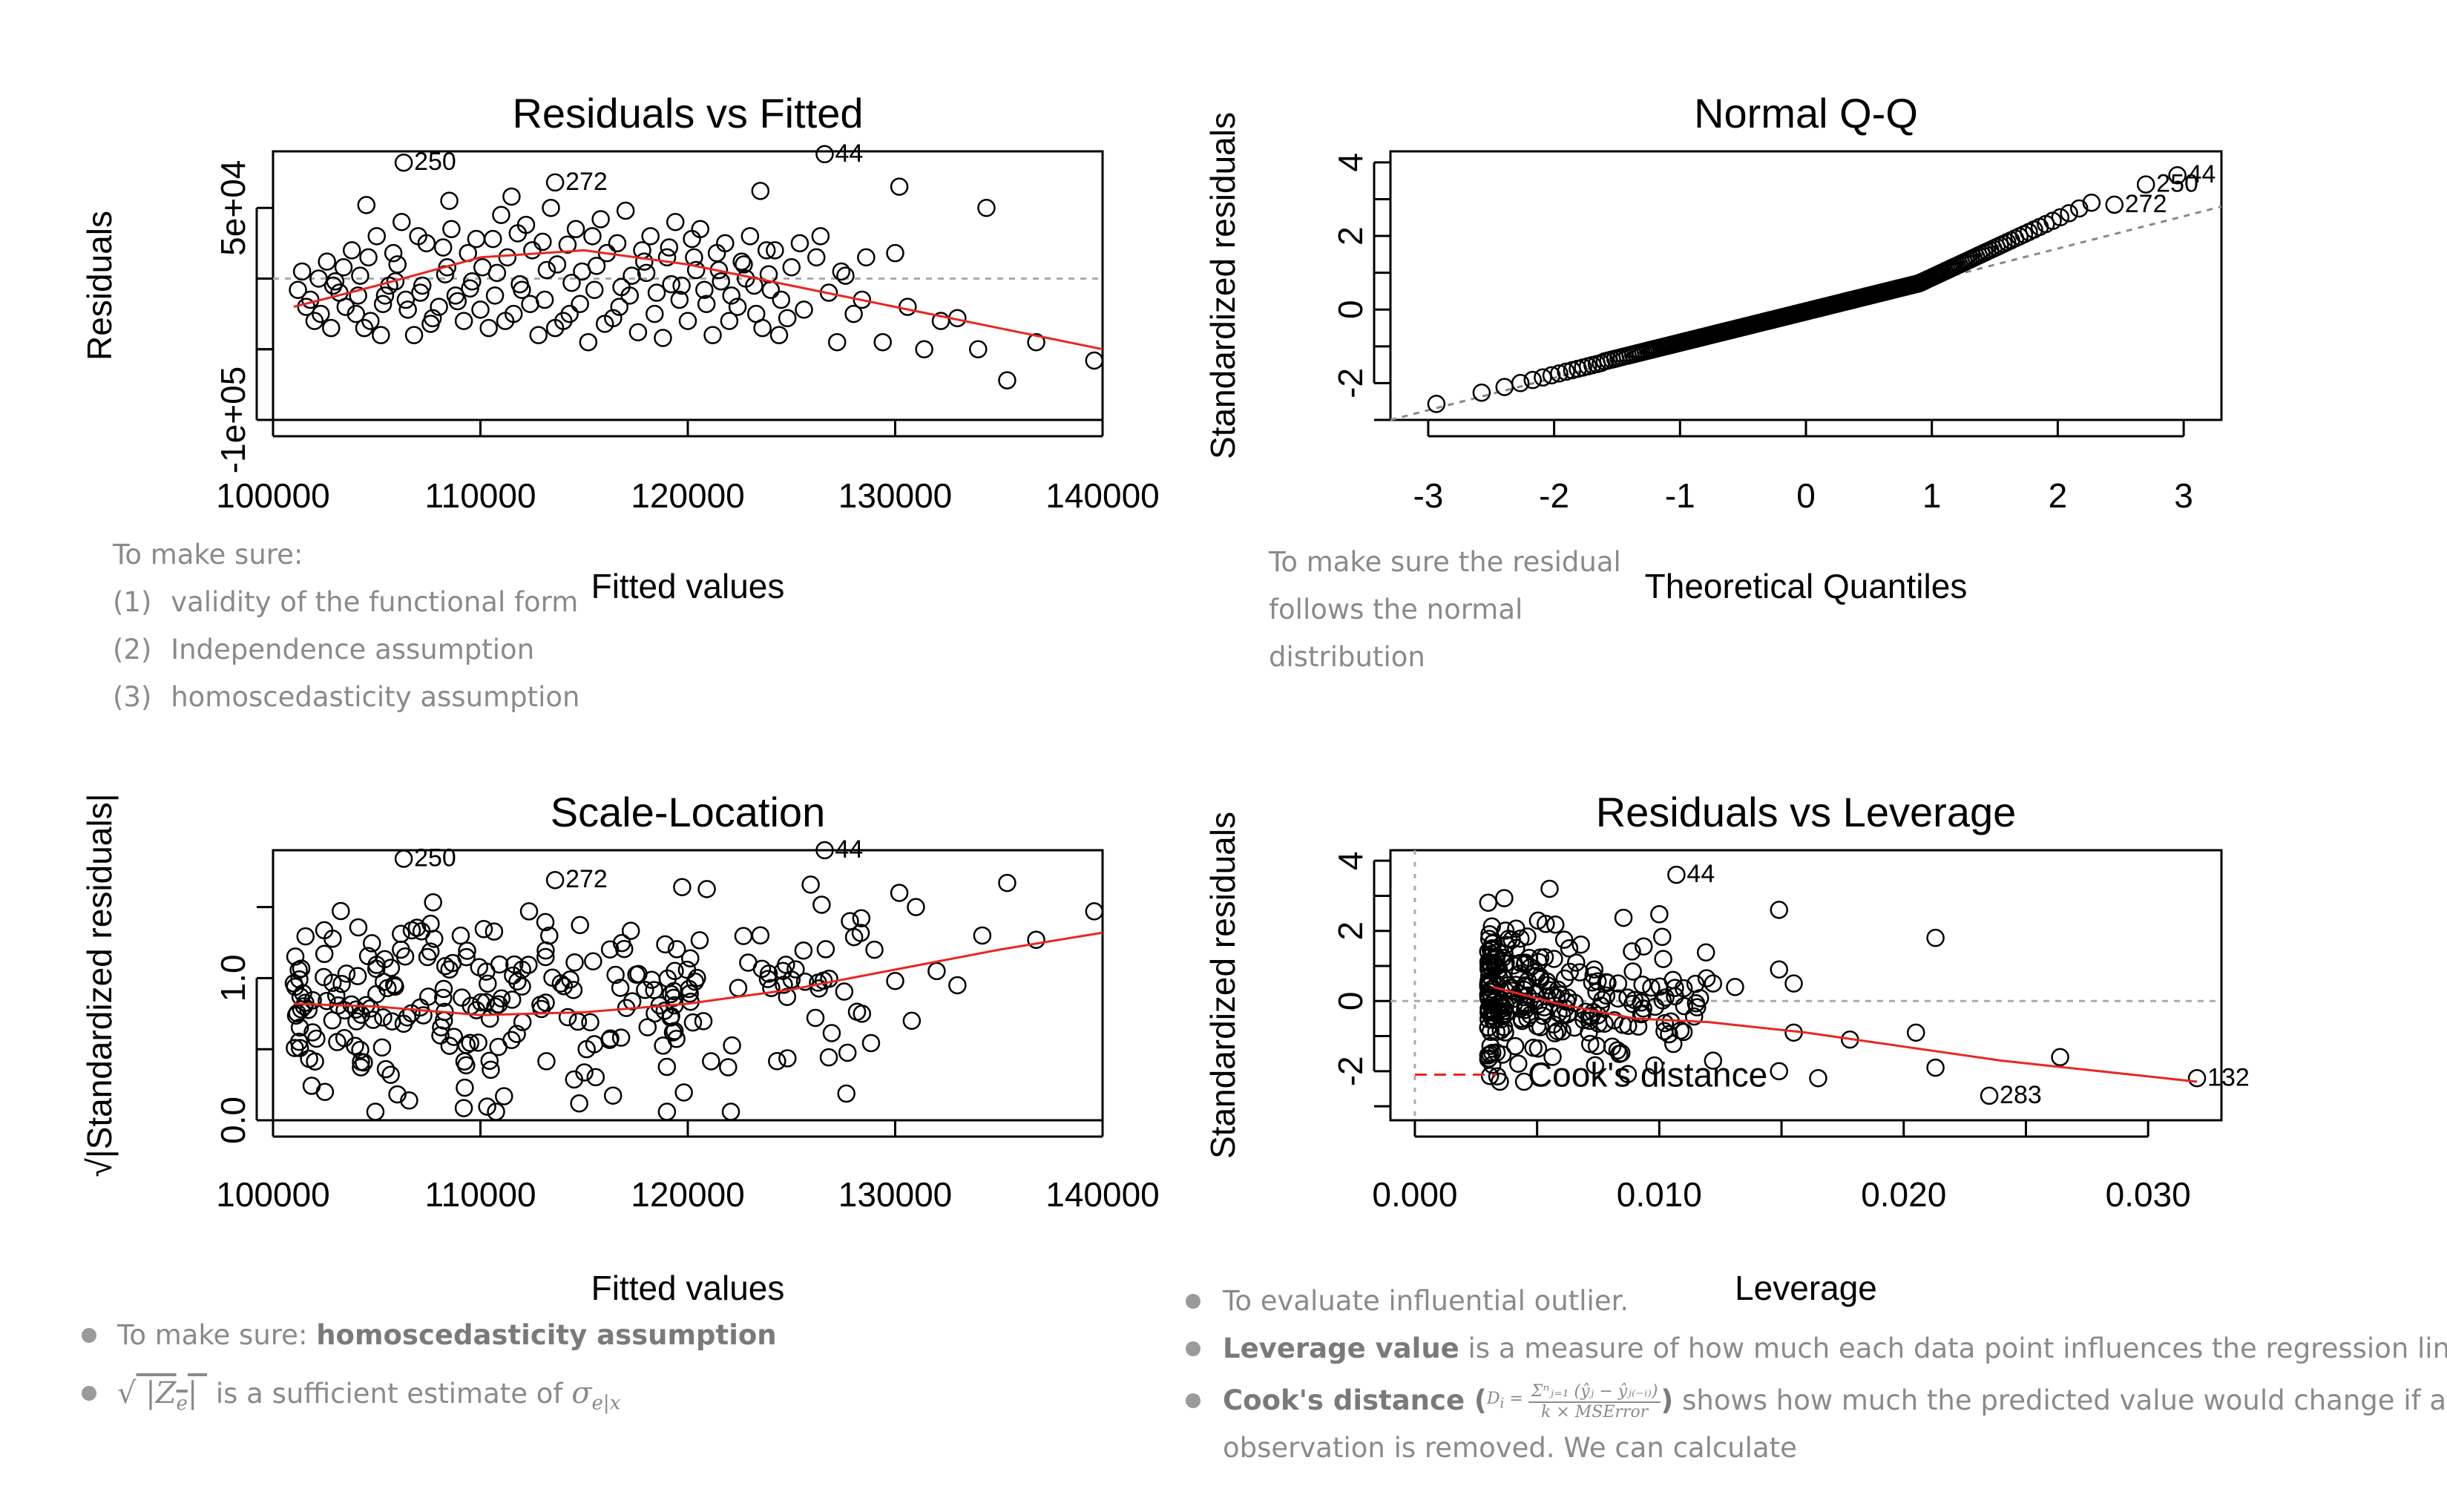 This screenshot has width=2447, height=1512. Describe the element at coordinates (2146, 204) in the screenshot. I see `point-label: 272` at that location.